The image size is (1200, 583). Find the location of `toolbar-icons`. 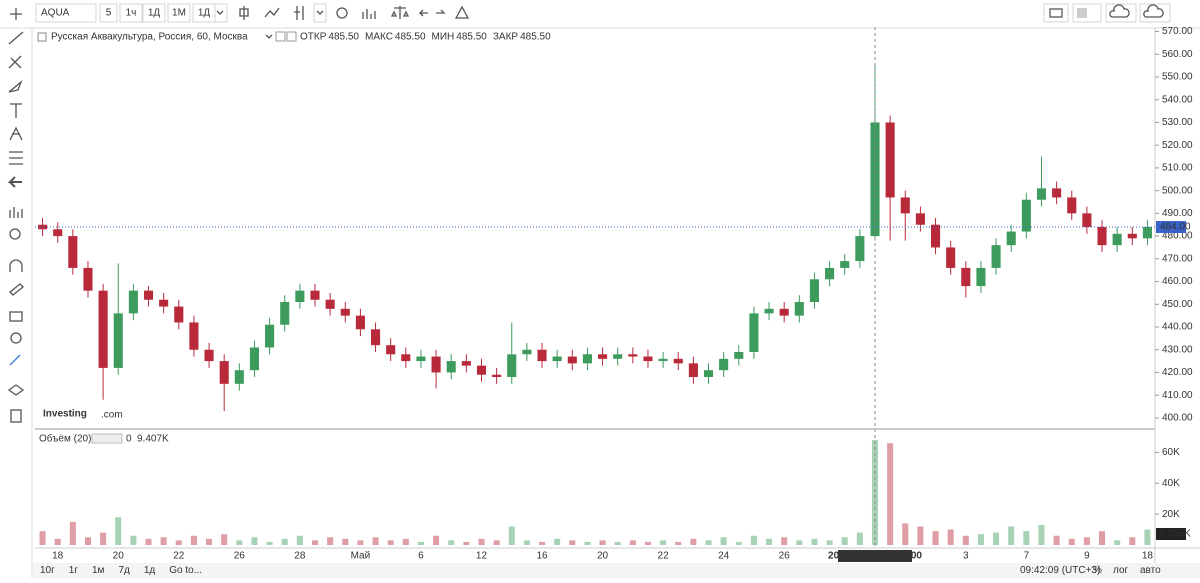

toolbar-icons is located at coordinates (691, 13).